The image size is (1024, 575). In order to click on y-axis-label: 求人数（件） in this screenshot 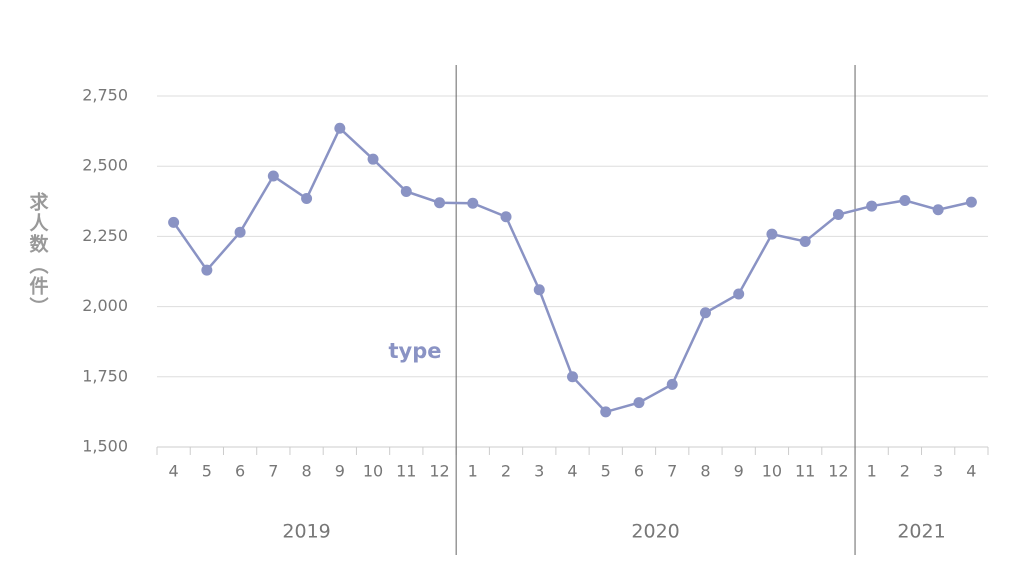, I will do `click(38, 254)`.